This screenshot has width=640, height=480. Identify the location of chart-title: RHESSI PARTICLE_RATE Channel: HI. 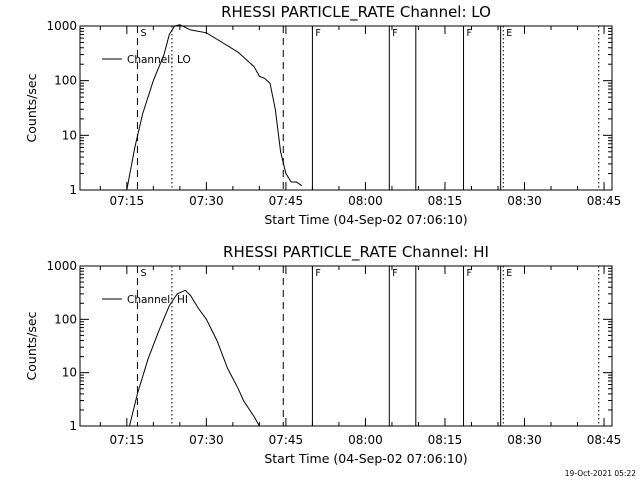
(356, 252).